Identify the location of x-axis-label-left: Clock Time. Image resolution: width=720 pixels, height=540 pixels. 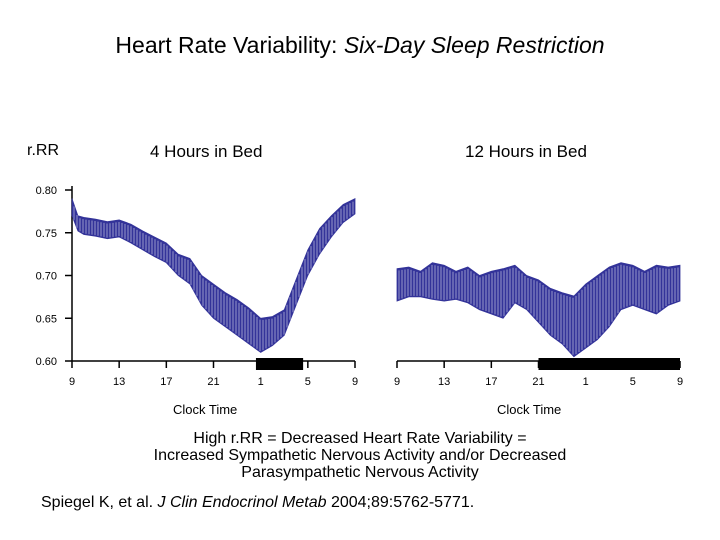
(205, 409).